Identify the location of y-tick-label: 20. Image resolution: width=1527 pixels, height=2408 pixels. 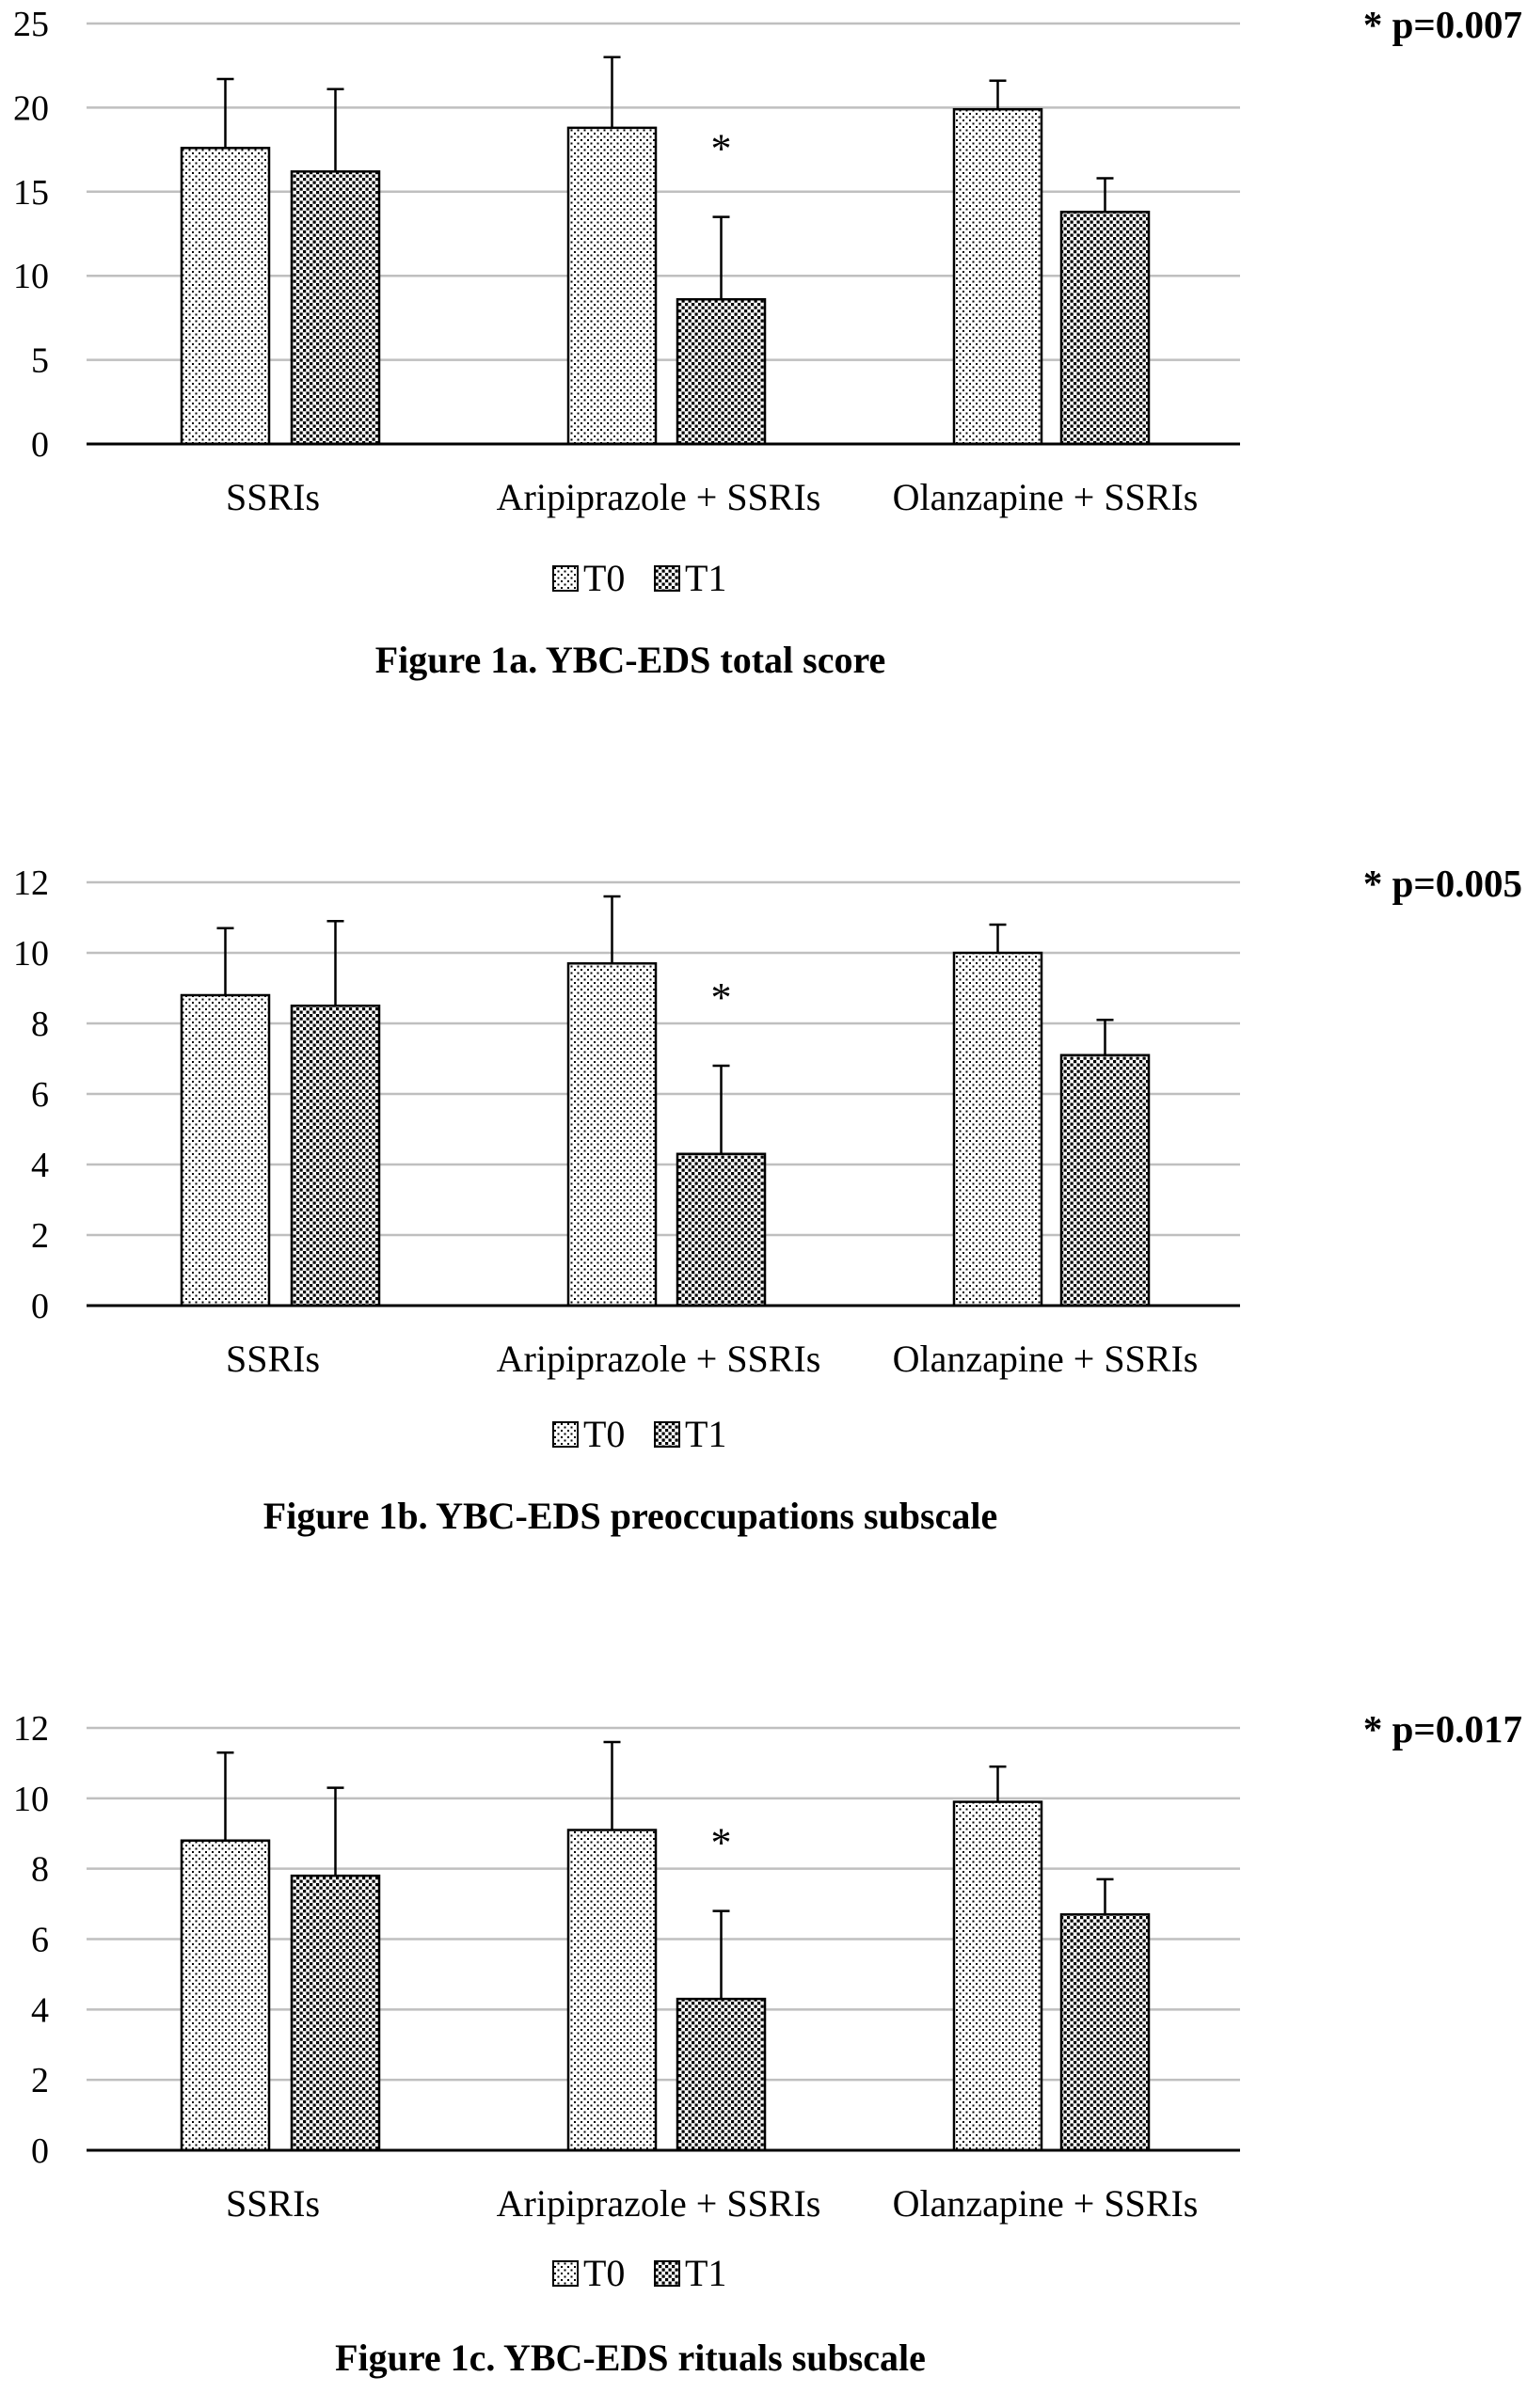
(31, 108).